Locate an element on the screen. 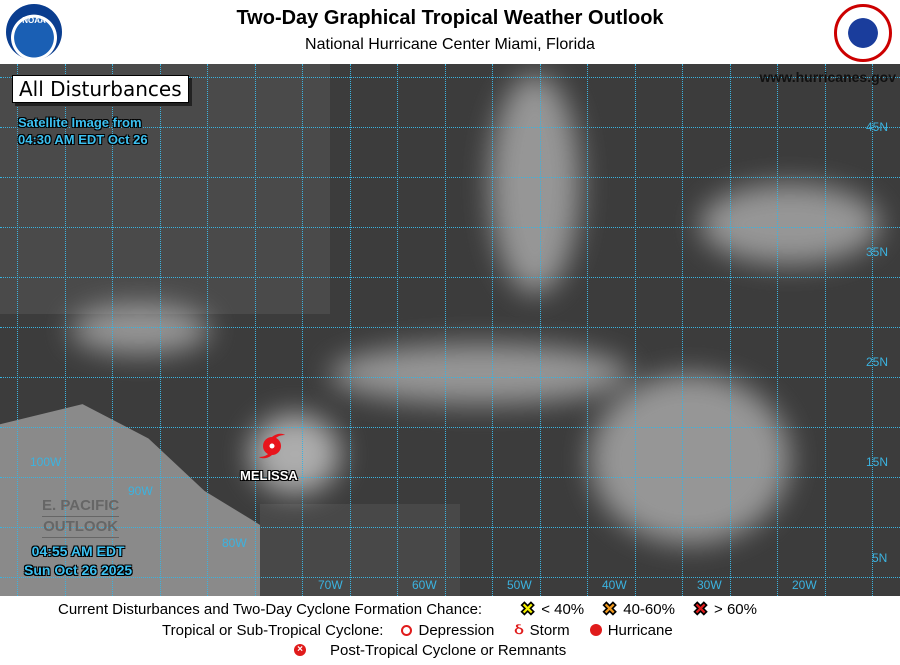  satellite-line2: 04:30 AM EDT Oct 26 is located at coordinates (83, 139).